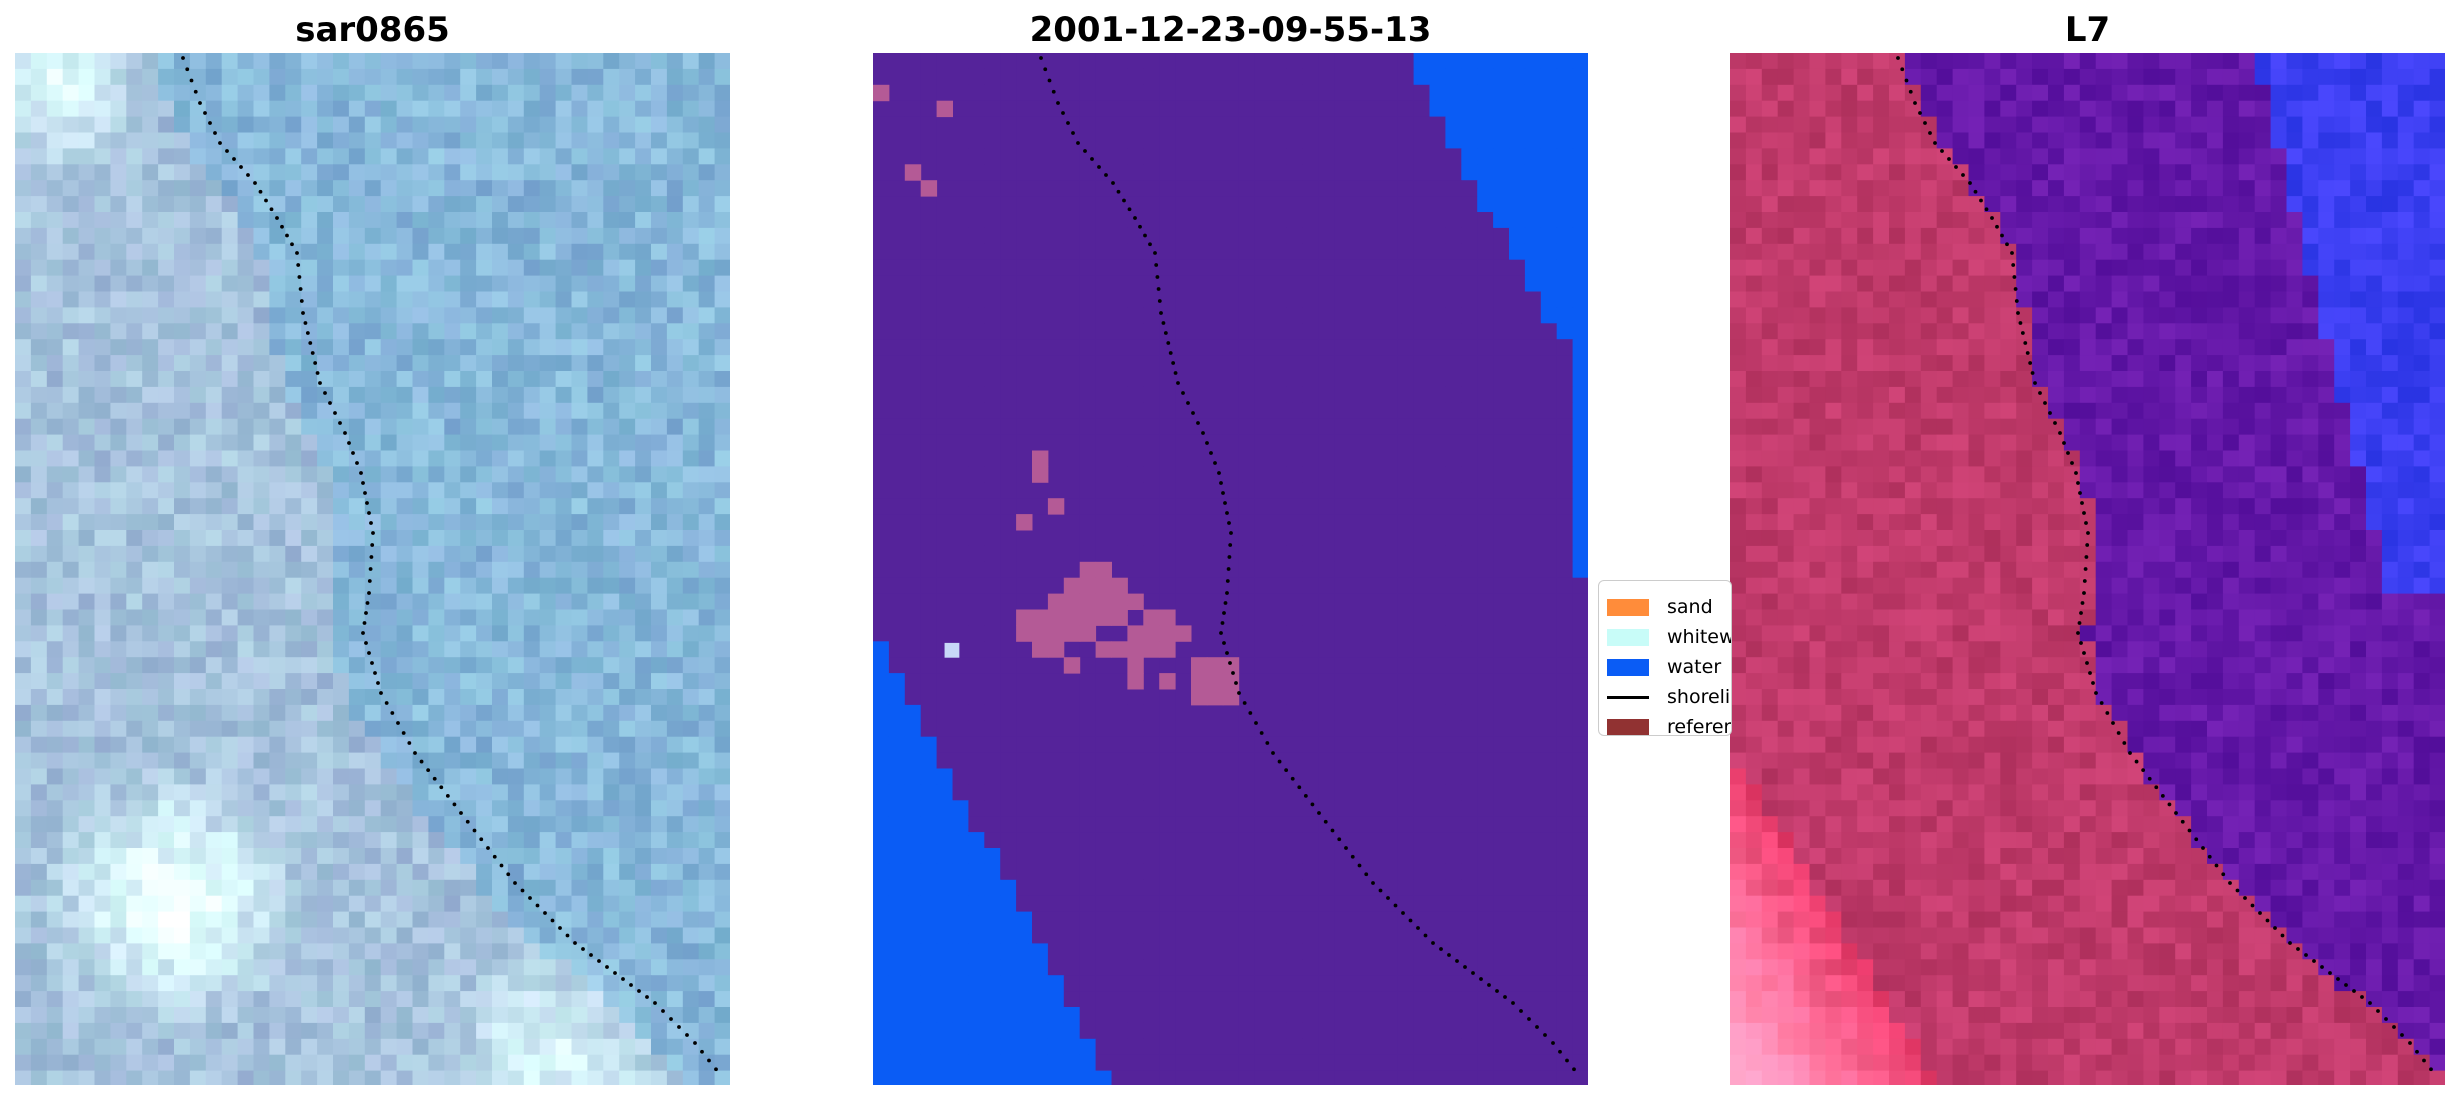 This screenshot has width=2460, height=1100. What do you see at coordinates (952, 650) in the screenshot?
I see `whitewater-pixel` at bounding box center [952, 650].